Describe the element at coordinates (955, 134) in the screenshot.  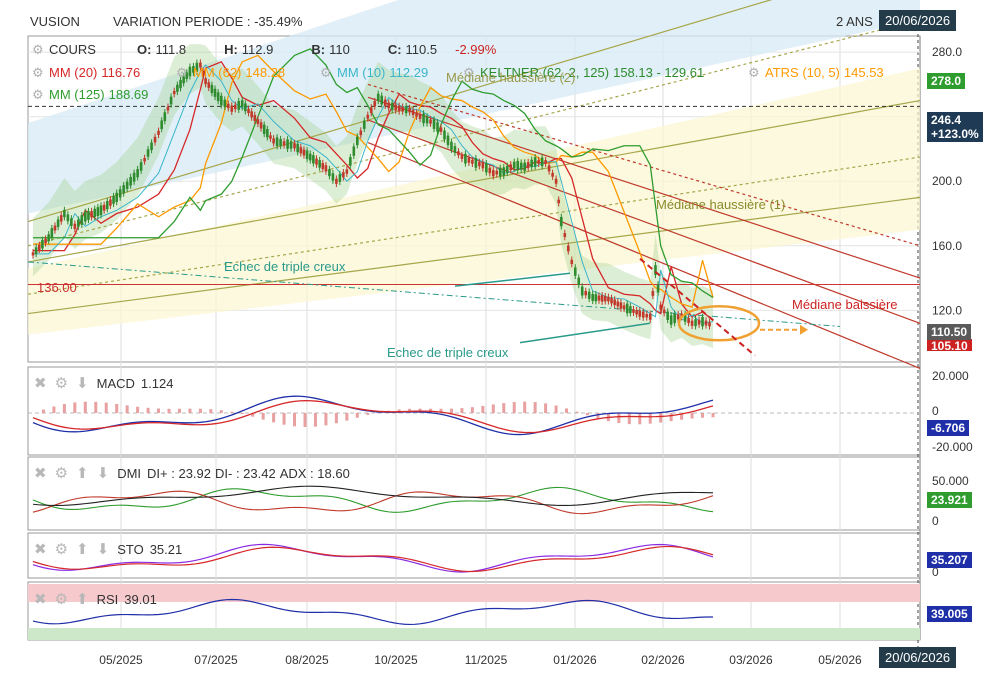
I see `ref-pct: +123.0%` at that location.